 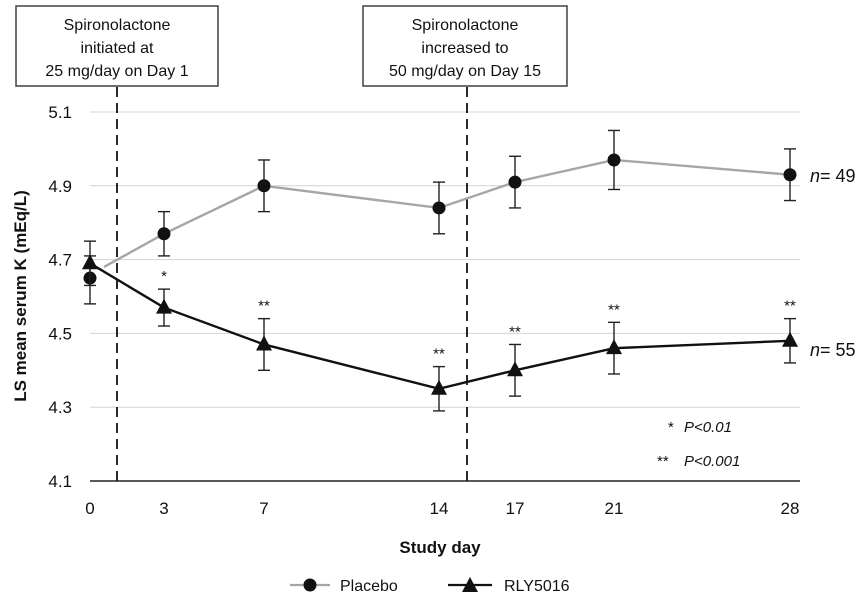 I want to click on legend-marker-placebo, so click(x=310, y=585).